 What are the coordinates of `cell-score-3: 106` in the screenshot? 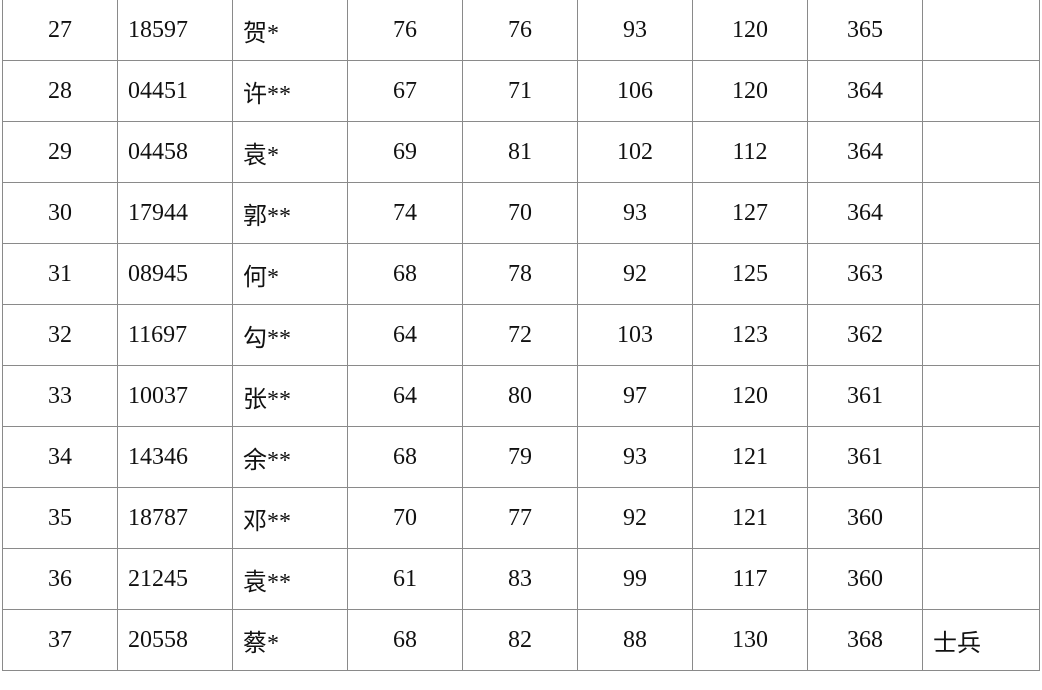 It's located at (635, 91).